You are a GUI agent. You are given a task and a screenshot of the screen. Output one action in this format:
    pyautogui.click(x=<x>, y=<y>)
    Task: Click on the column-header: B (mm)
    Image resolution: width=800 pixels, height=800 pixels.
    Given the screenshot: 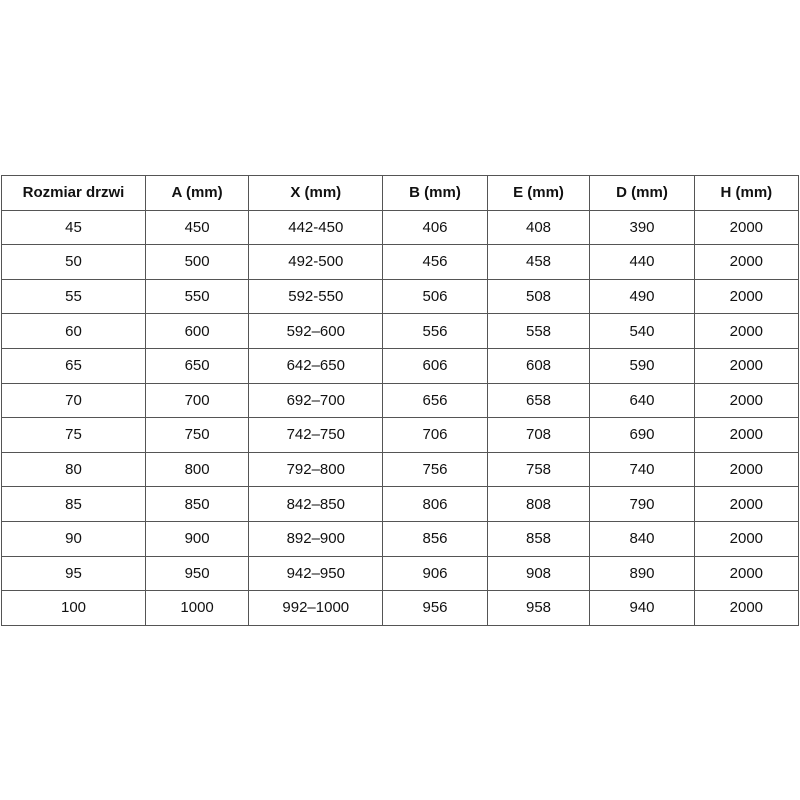 What is the action you would take?
    pyautogui.click(x=435, y=193)
    